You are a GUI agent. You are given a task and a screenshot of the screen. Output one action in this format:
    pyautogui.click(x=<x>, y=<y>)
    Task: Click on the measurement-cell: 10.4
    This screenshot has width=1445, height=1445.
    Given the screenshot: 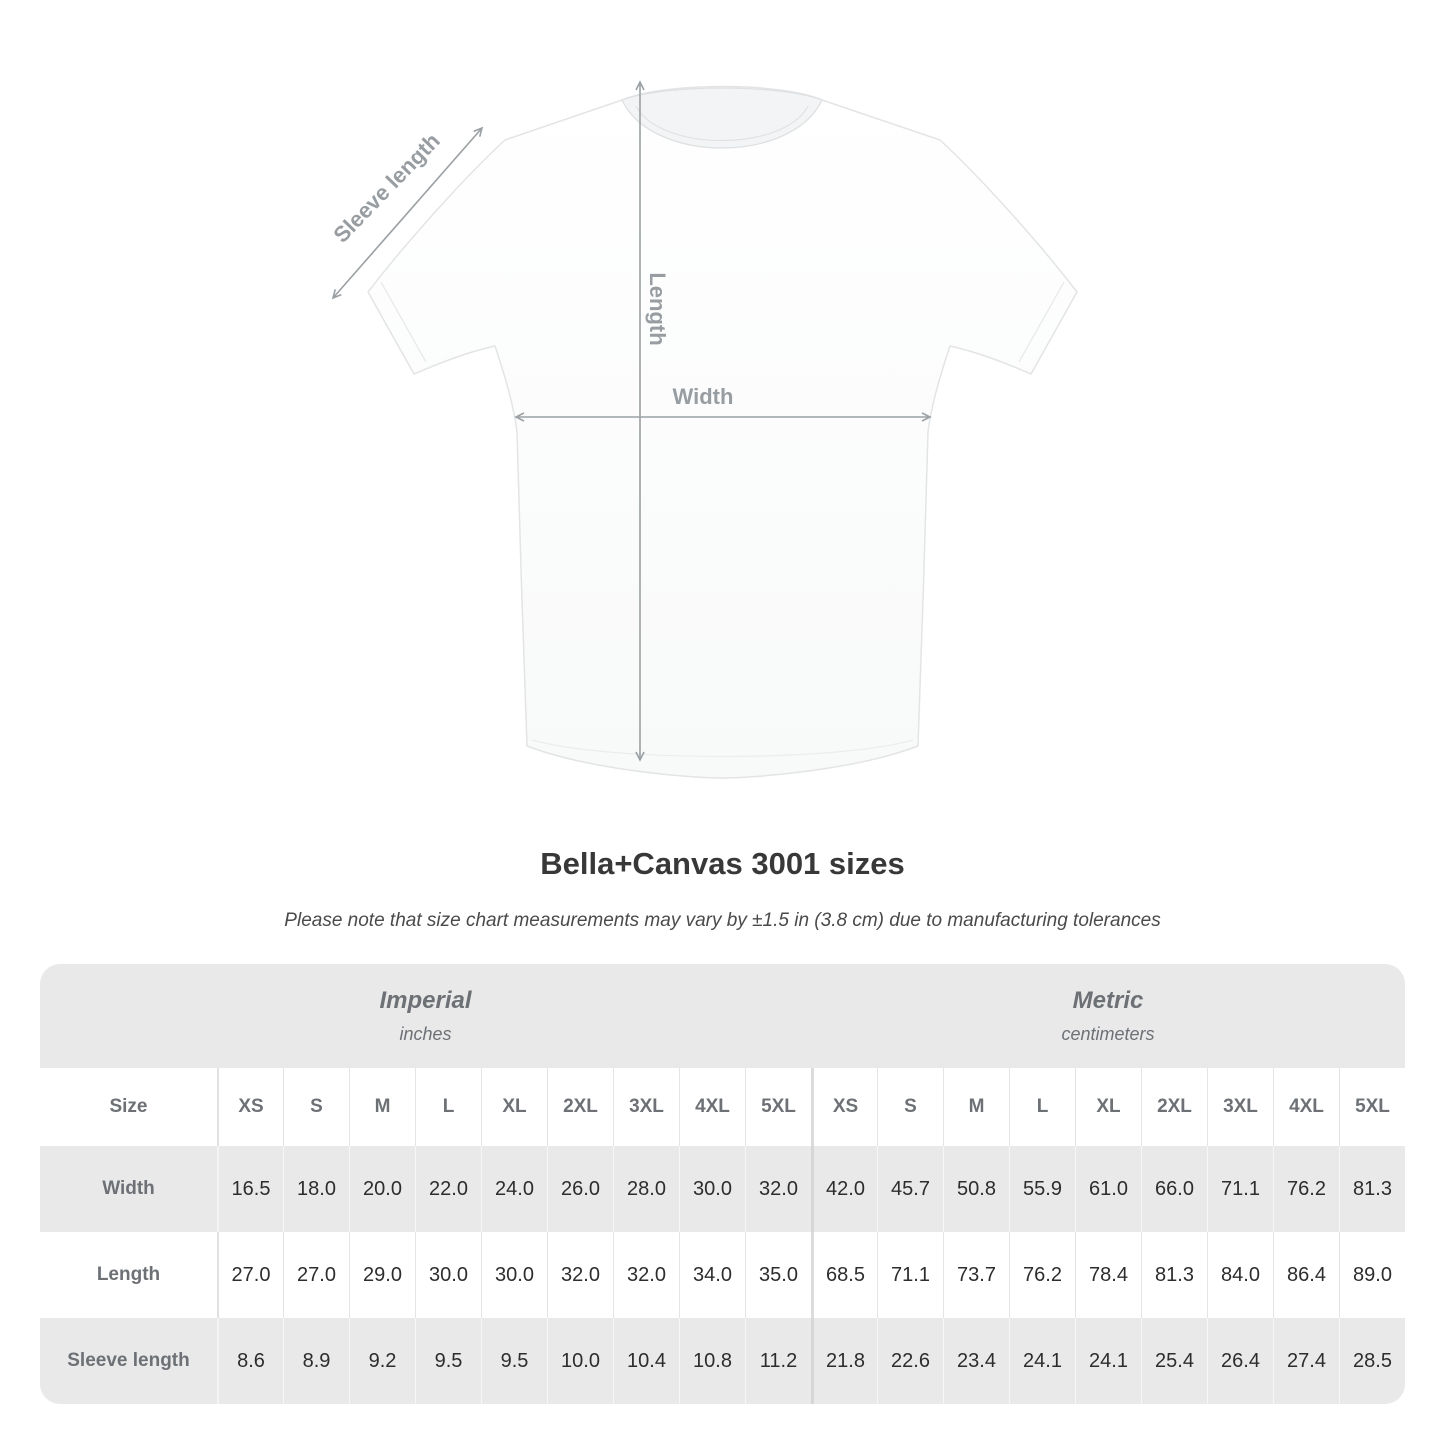 What is the action you would take?
    pyautogui.click(x=646, y=1361)
    